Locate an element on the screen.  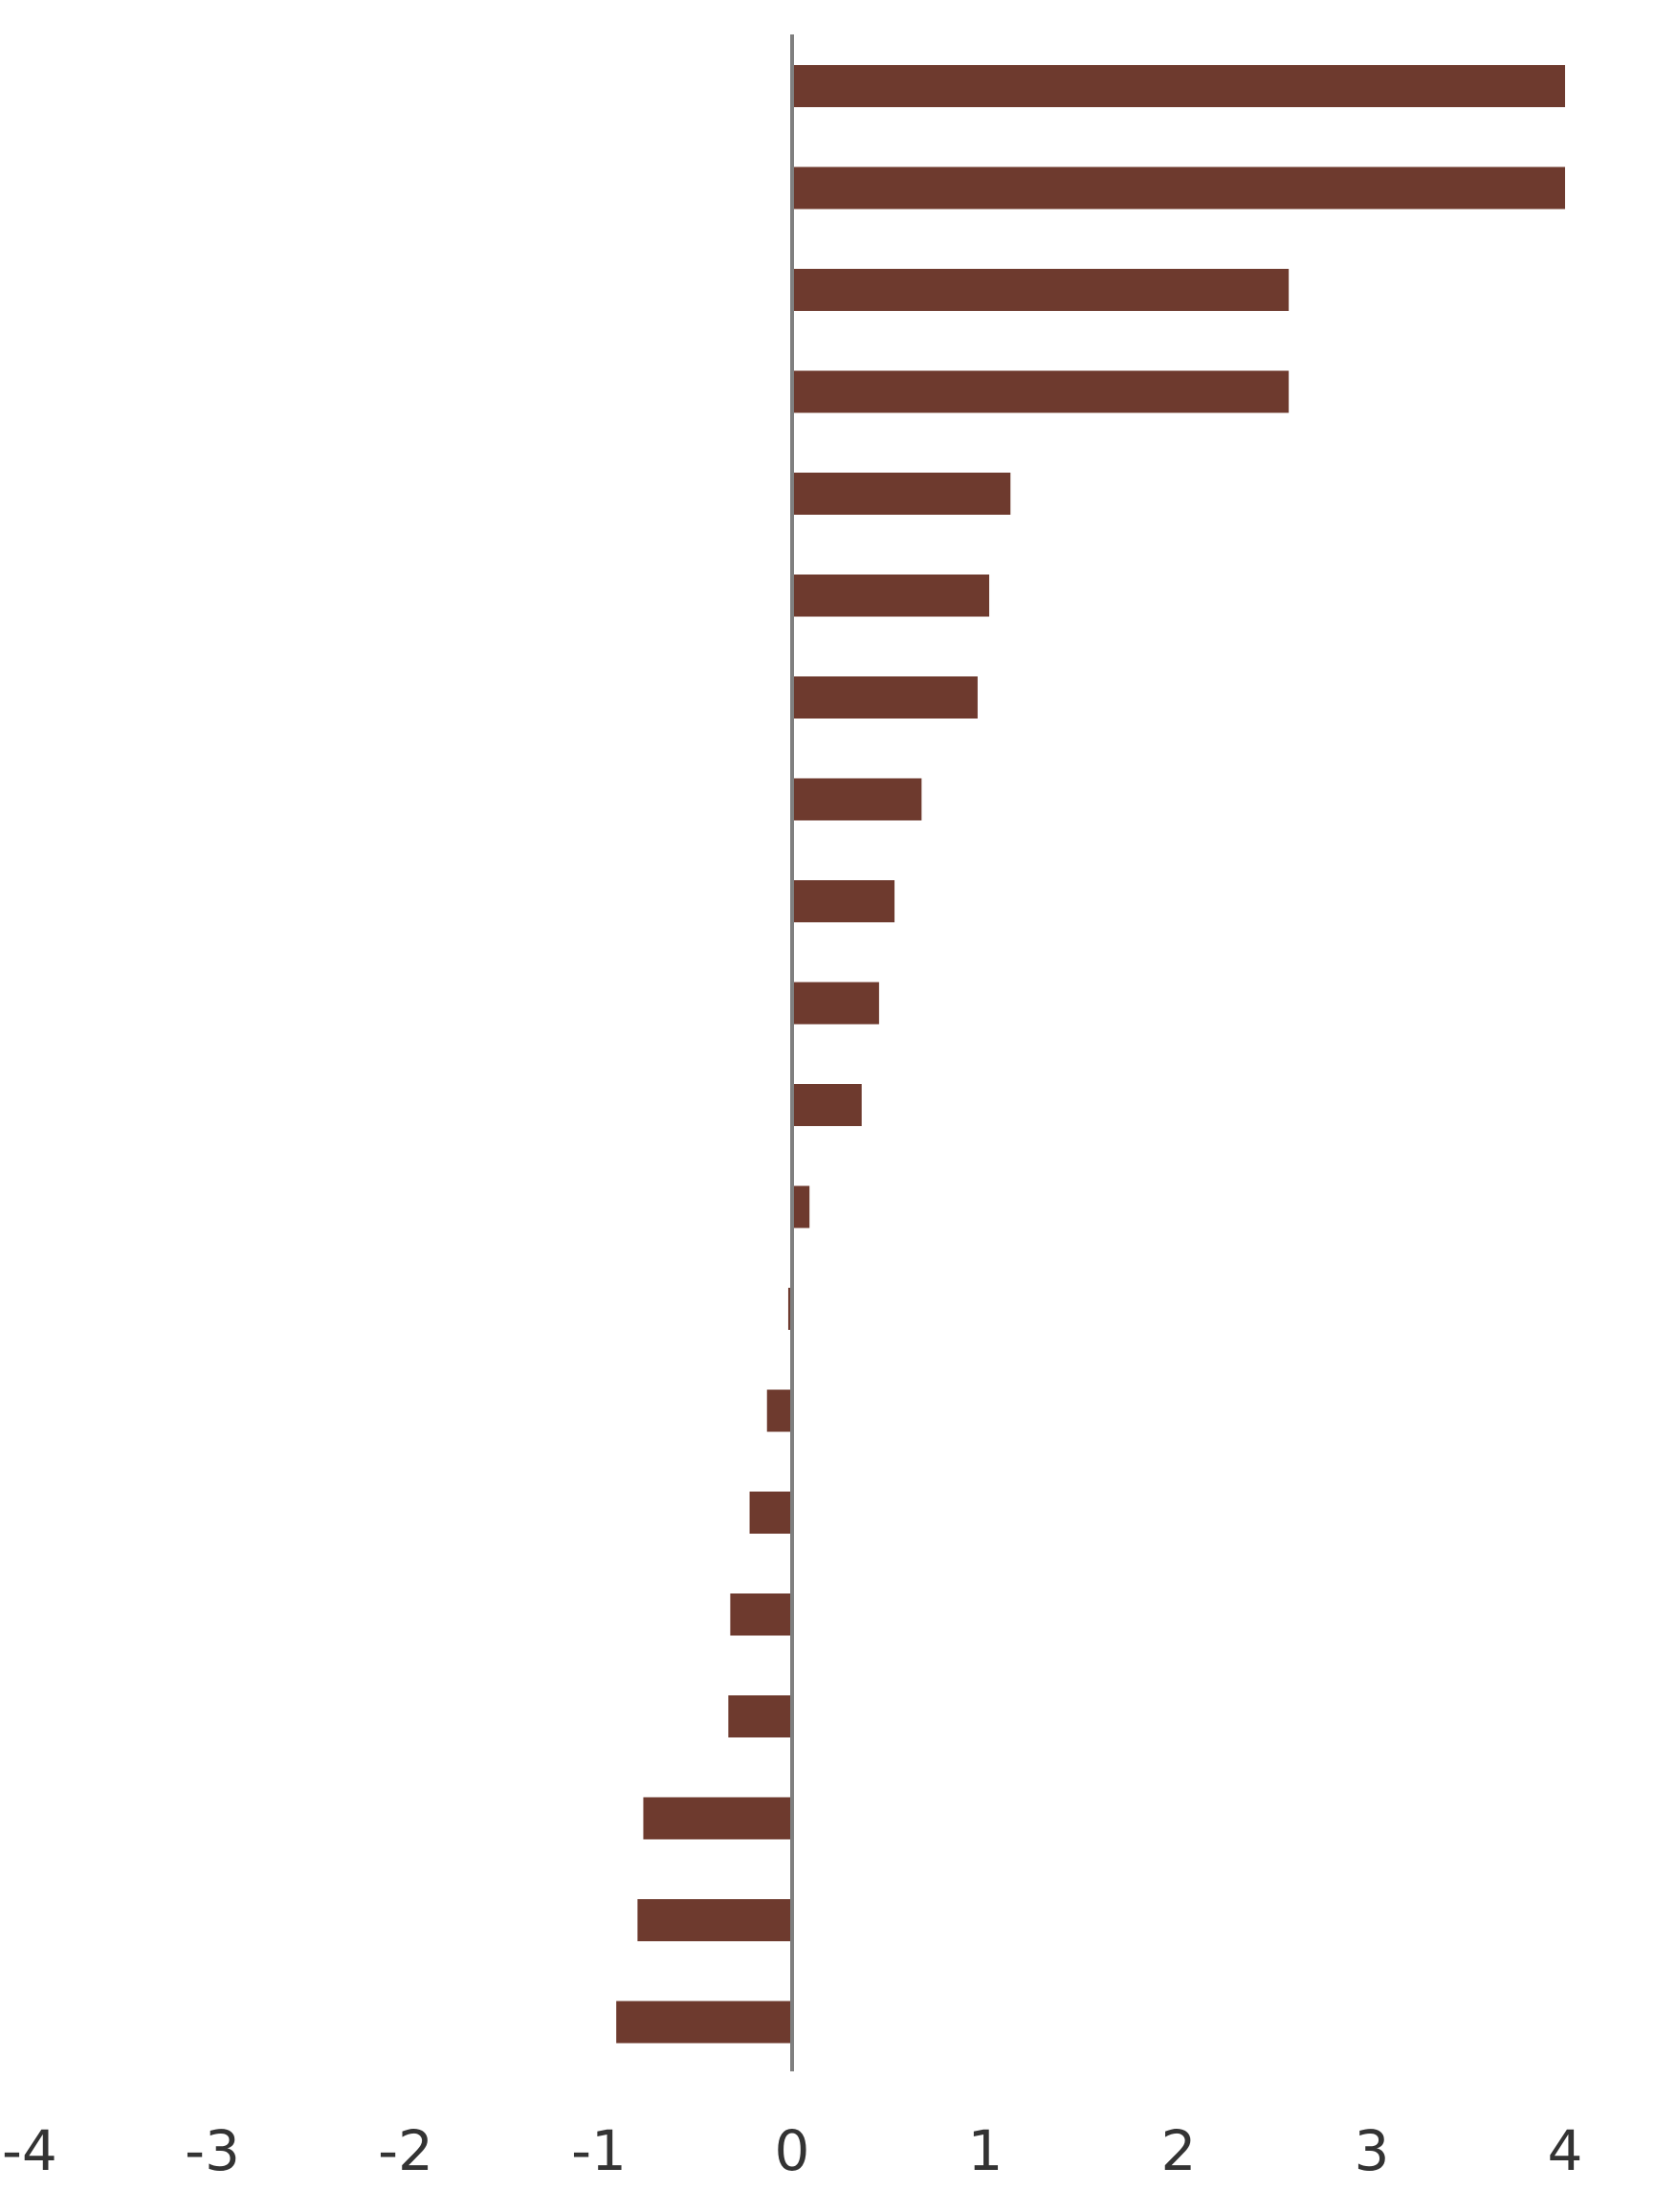
x-tick-label: -2 is located at coordinates (405, 2150).